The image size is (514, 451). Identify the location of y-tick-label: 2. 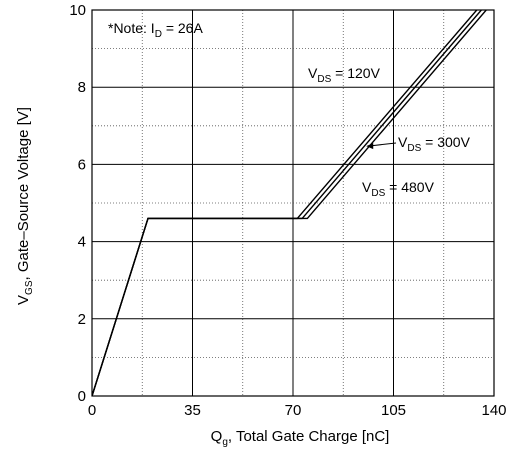
(82, 319).